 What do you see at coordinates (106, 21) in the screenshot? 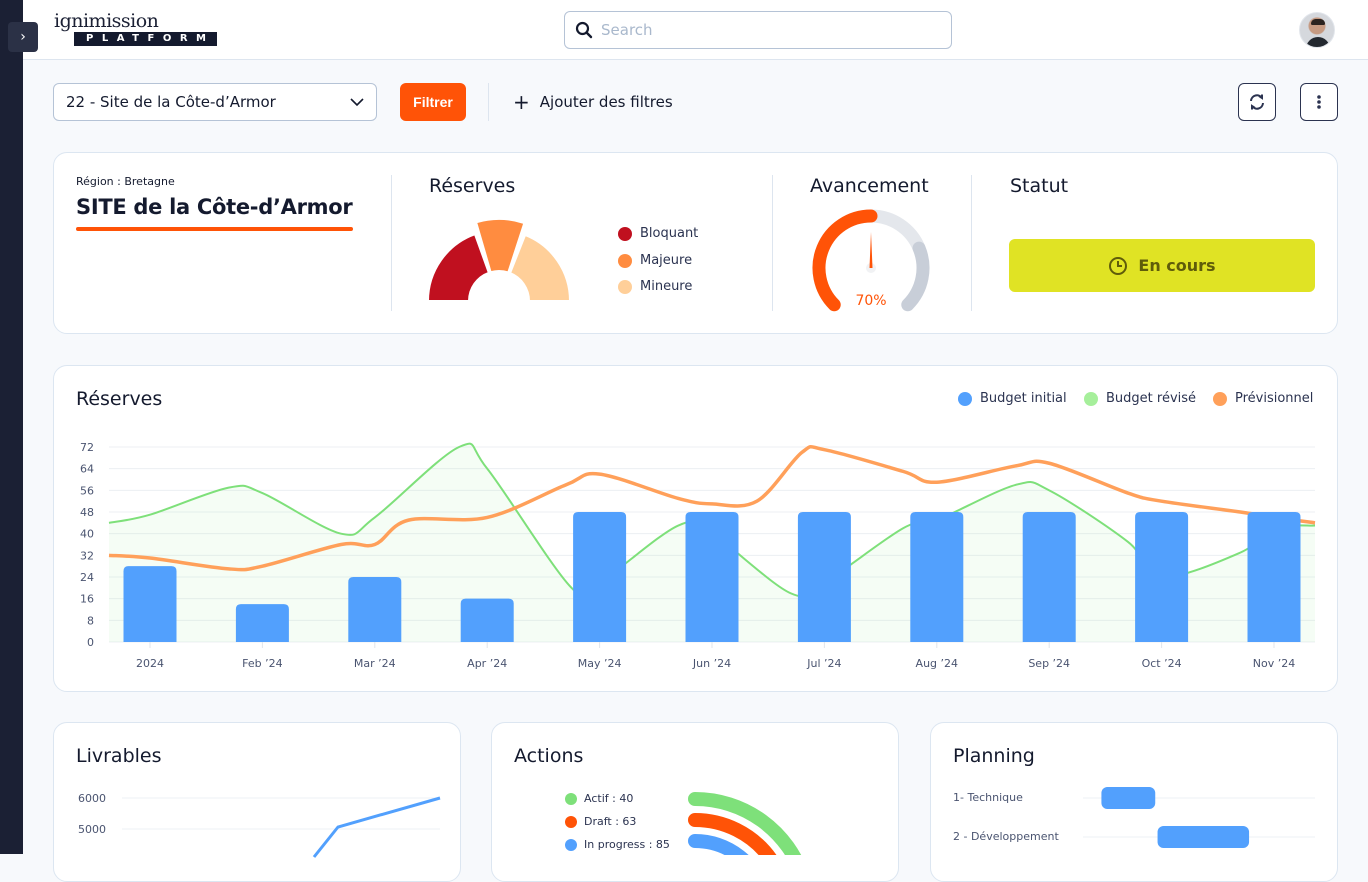
I see `logo-wordmark: ignimission` at bounding box center [106, 21].